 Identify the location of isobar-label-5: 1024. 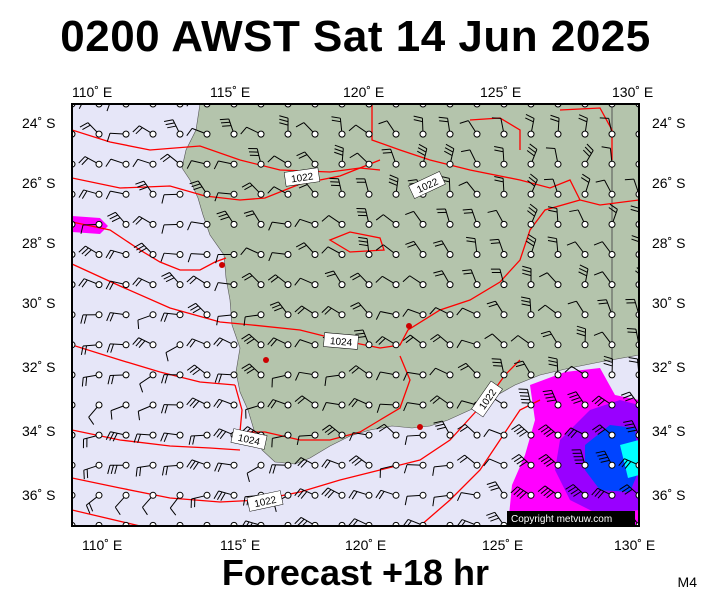
(249, 439).